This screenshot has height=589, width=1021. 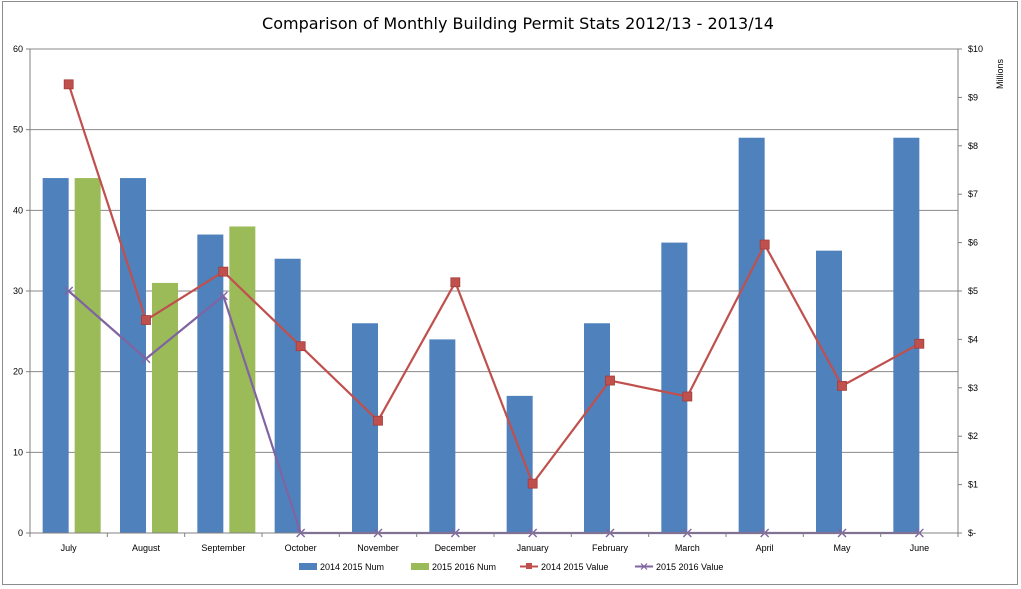 I want to click on x-tick-label: September, so click(x=223, y=548).